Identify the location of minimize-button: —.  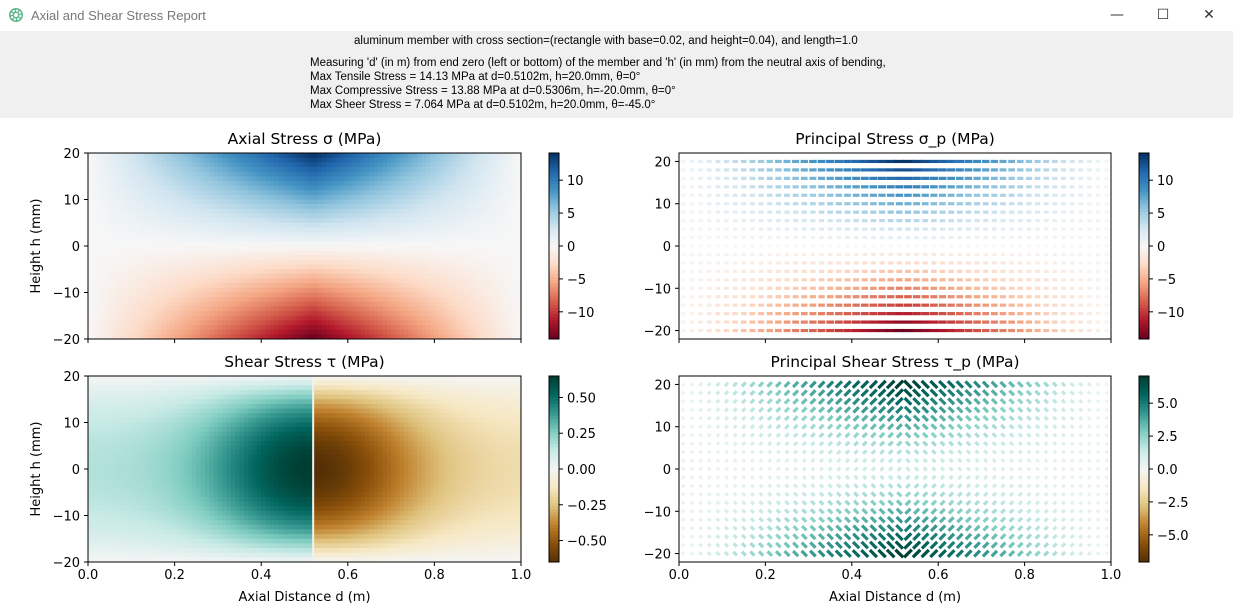
(1117, 15).